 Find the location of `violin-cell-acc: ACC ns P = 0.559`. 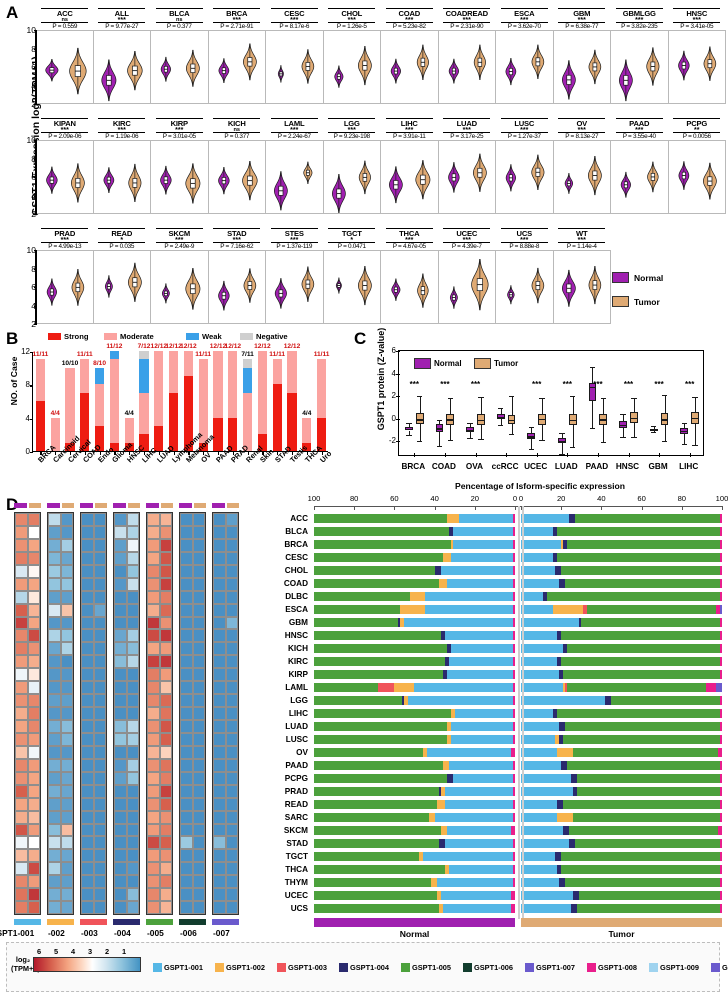

violin-cell-acc: ACC ns P = 0.559 is located at coordinates (65, 55).